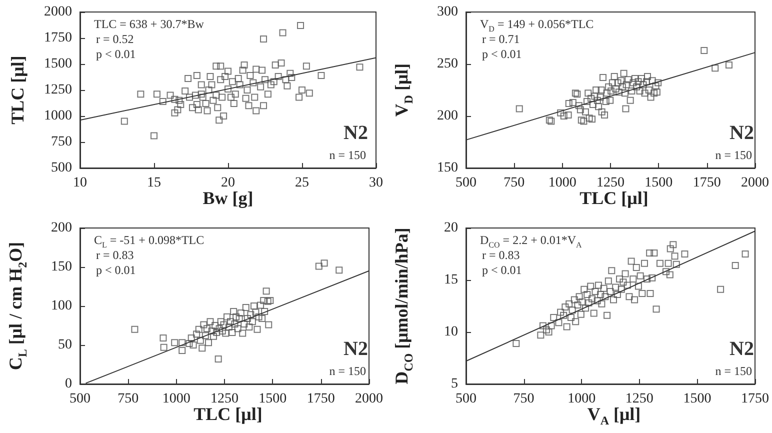 Image resolution: width=772 pixels, height=433 pixels. Describe the element at coordinates (451, 280) in the screenshot. I see `y-tick-label: 15` at that location.